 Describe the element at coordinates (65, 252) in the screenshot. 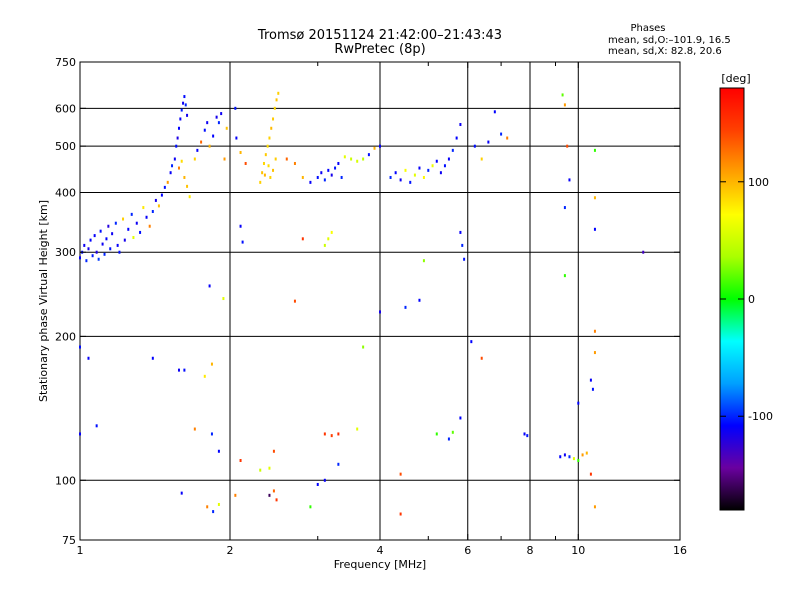

I see `y-tick-label: 300` at that location.